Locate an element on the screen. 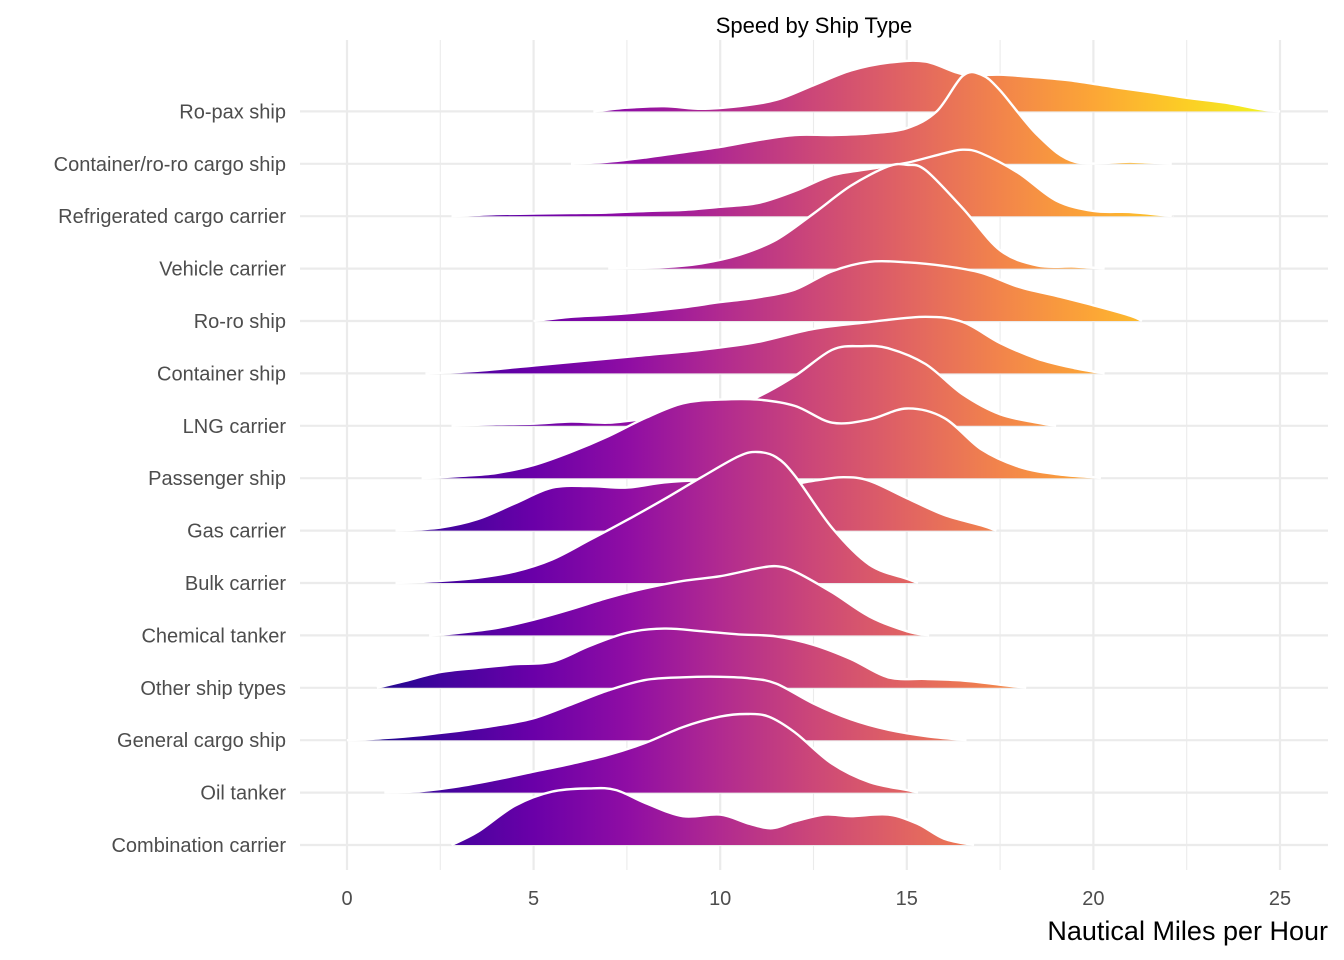 This screenshot has height=960, width=1344. x-tick-label: 0 is located at coordinates (346, 899).